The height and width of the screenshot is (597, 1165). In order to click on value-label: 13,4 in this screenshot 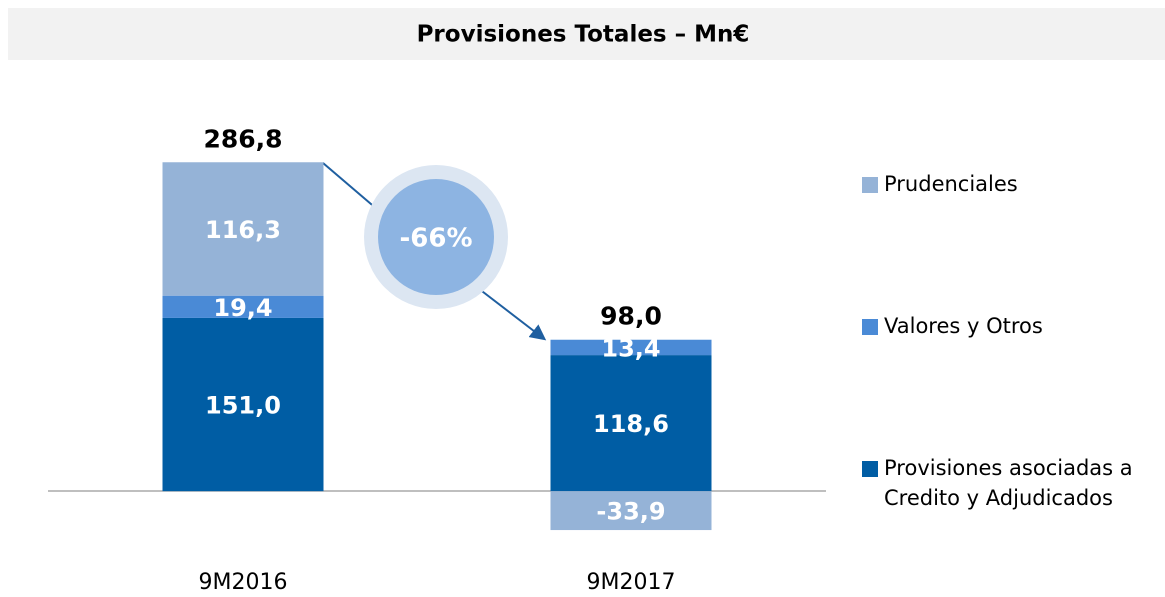, I will do `click(630, 348)`.